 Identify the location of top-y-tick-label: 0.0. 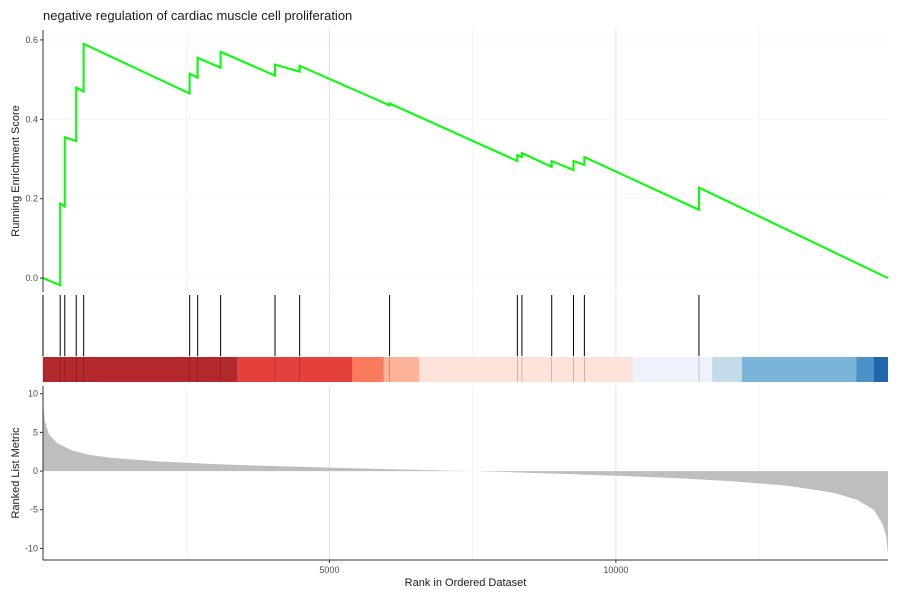
(31, 278).